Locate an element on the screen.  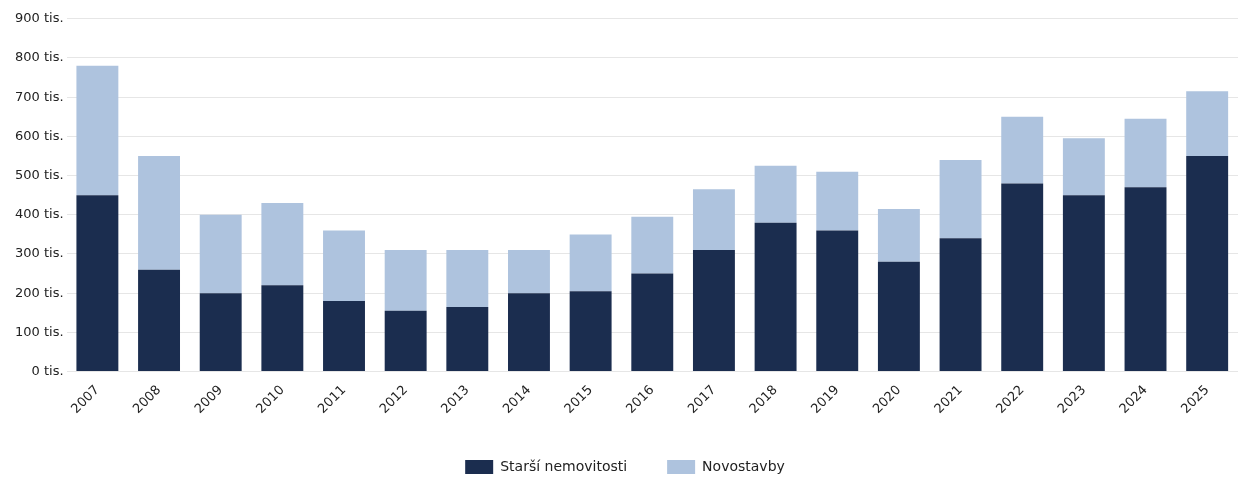
y-tick-label: 800 tis. is located at coordinates (39, 57).